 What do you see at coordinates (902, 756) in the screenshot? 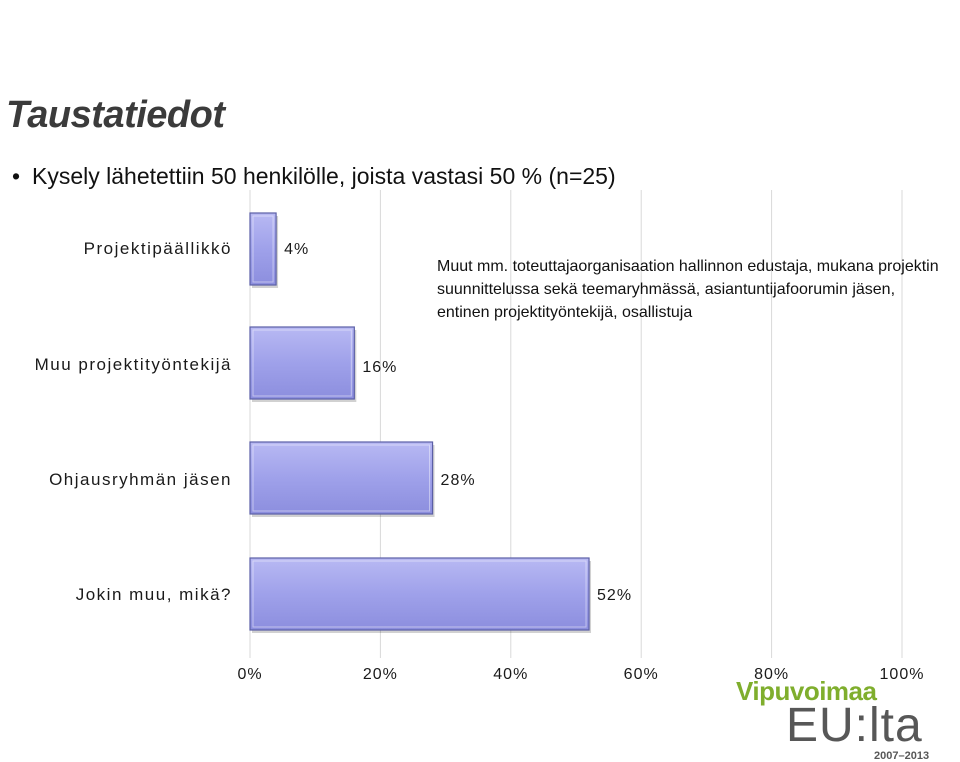
I see `logo-years-text: 2007–2013` at bounding box center [902, 756].